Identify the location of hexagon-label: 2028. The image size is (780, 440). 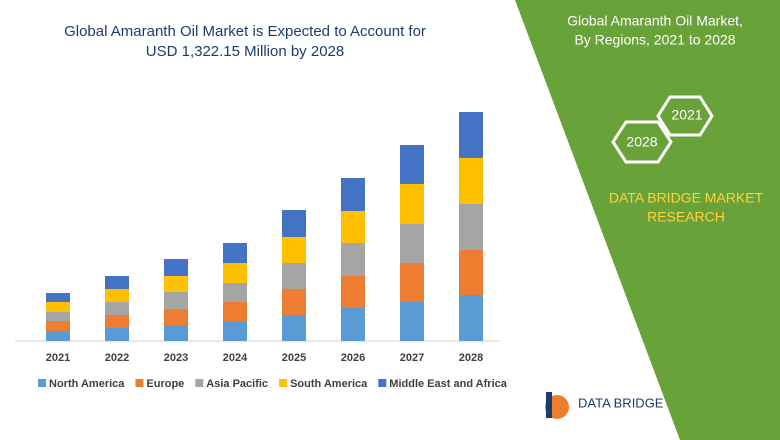
(641, 142).